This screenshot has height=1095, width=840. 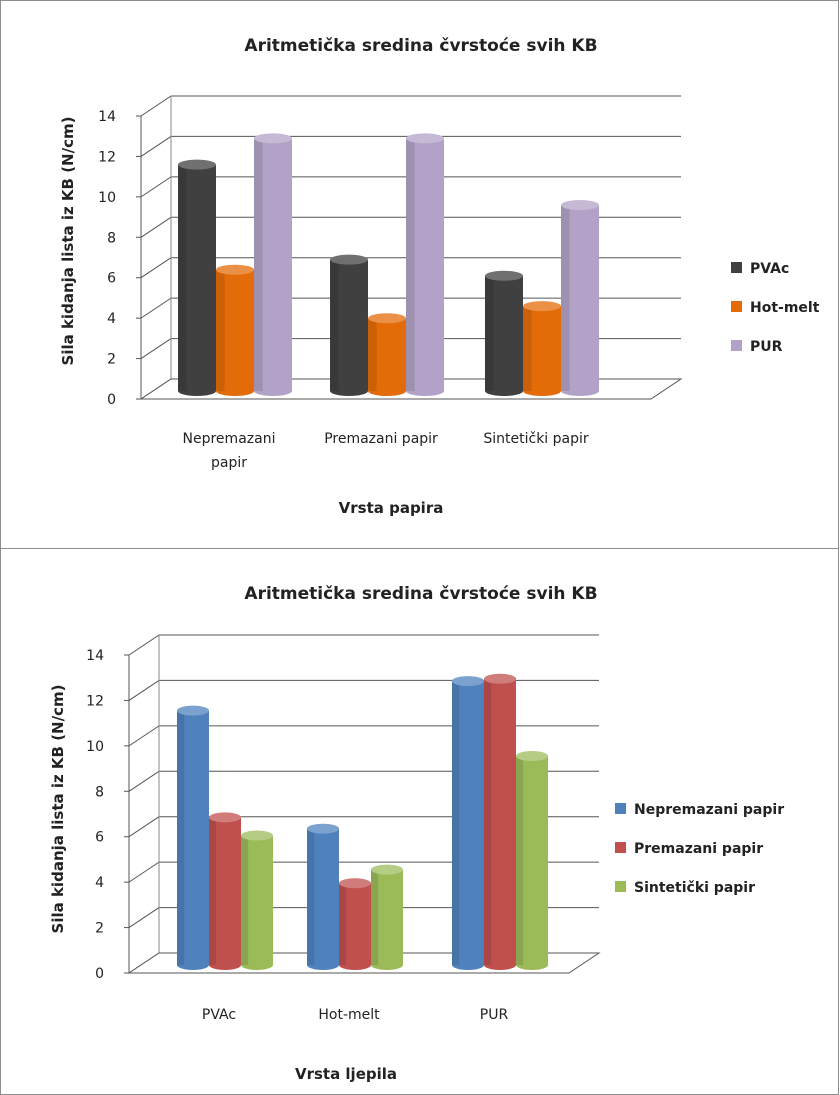 What do you see at coordinates (68, 241) in the screenshot?
I see `y-axis-title: Sila kidanja lista iz KB (N/cm)` at bounding box center [68, 241].